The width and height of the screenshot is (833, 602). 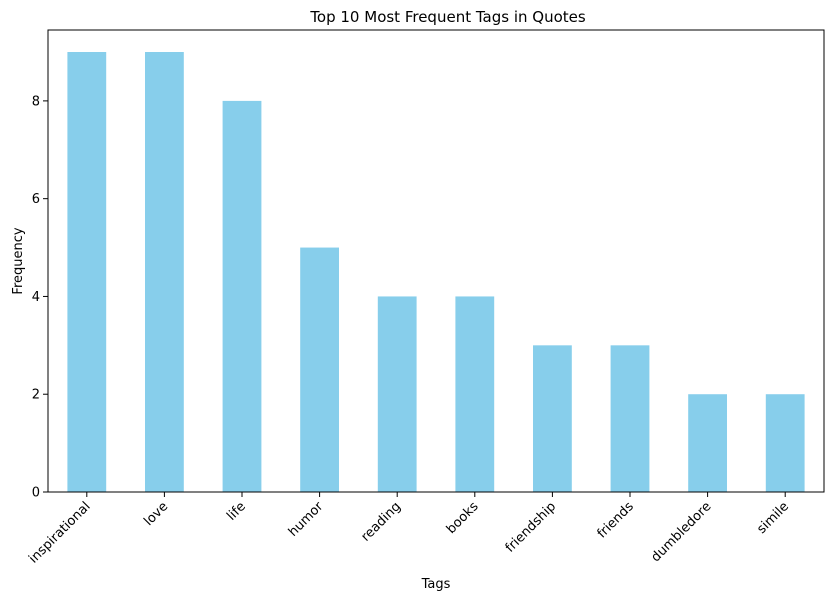 I want to click on x-tick-label-friendship: friendship, so click(x=531, y=527).